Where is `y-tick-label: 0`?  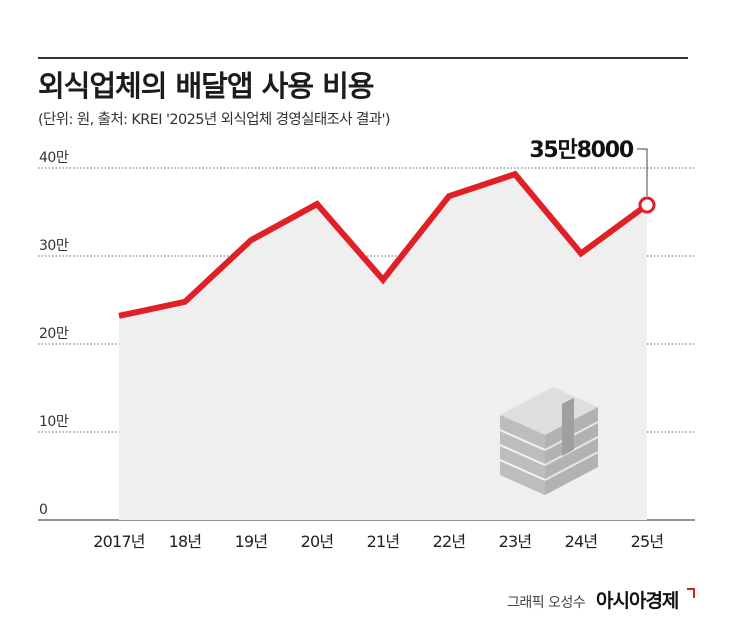 y-tick-label: 0 is located at coordinates (43, 510).